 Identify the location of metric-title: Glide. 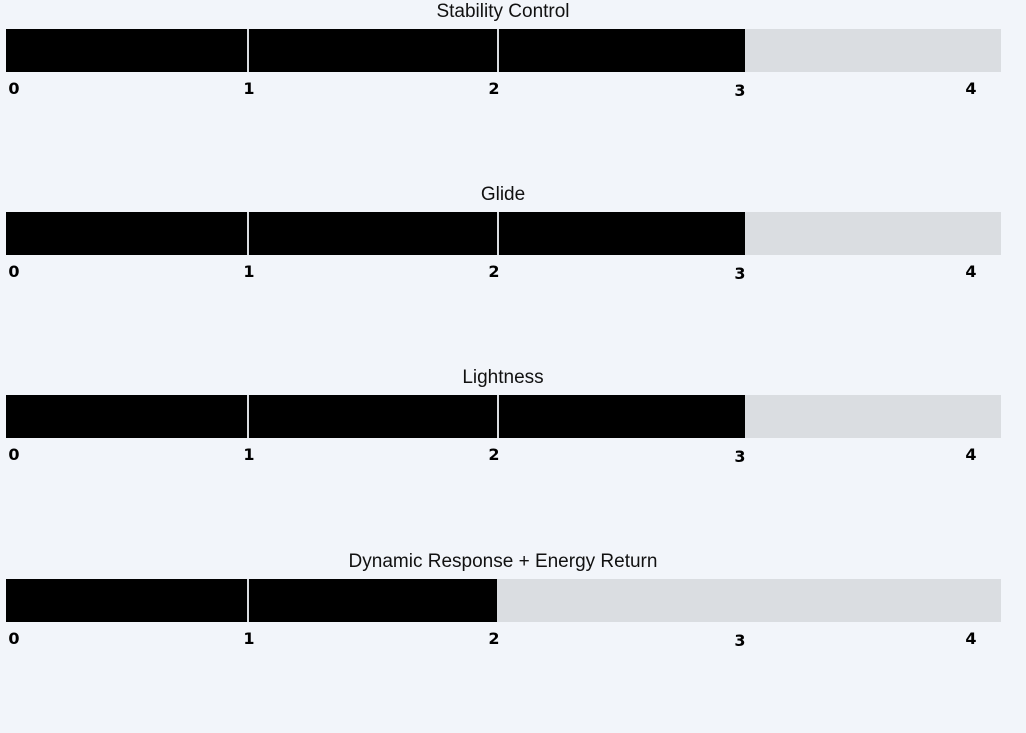
(503, 194).